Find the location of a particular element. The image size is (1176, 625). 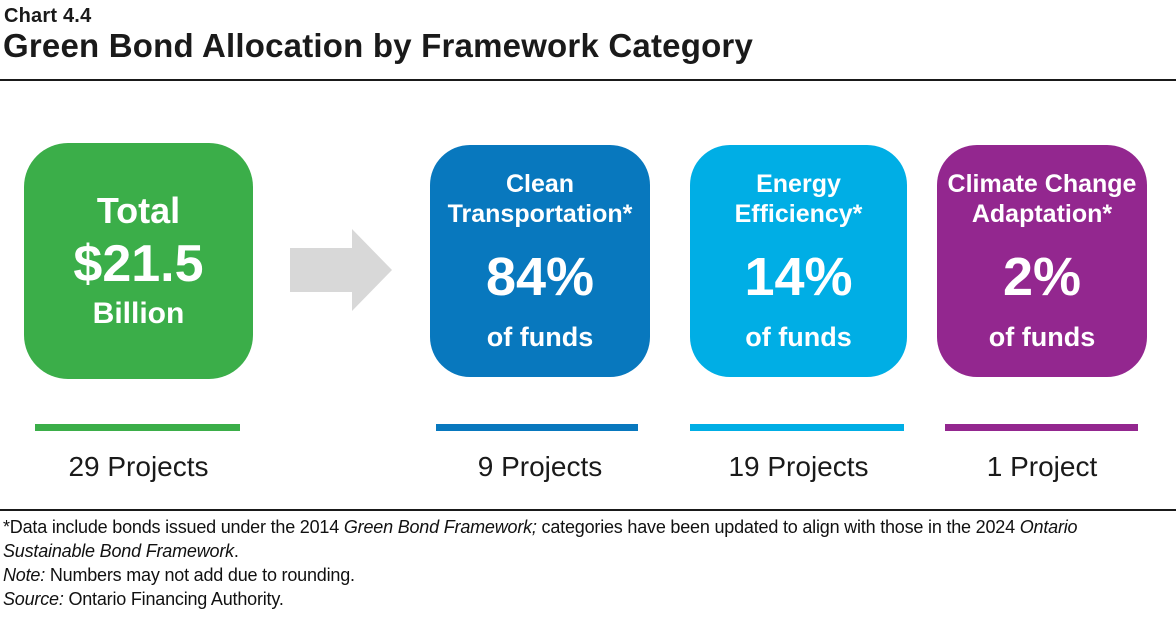

footnote-divider is located at coordinates (588, 510).